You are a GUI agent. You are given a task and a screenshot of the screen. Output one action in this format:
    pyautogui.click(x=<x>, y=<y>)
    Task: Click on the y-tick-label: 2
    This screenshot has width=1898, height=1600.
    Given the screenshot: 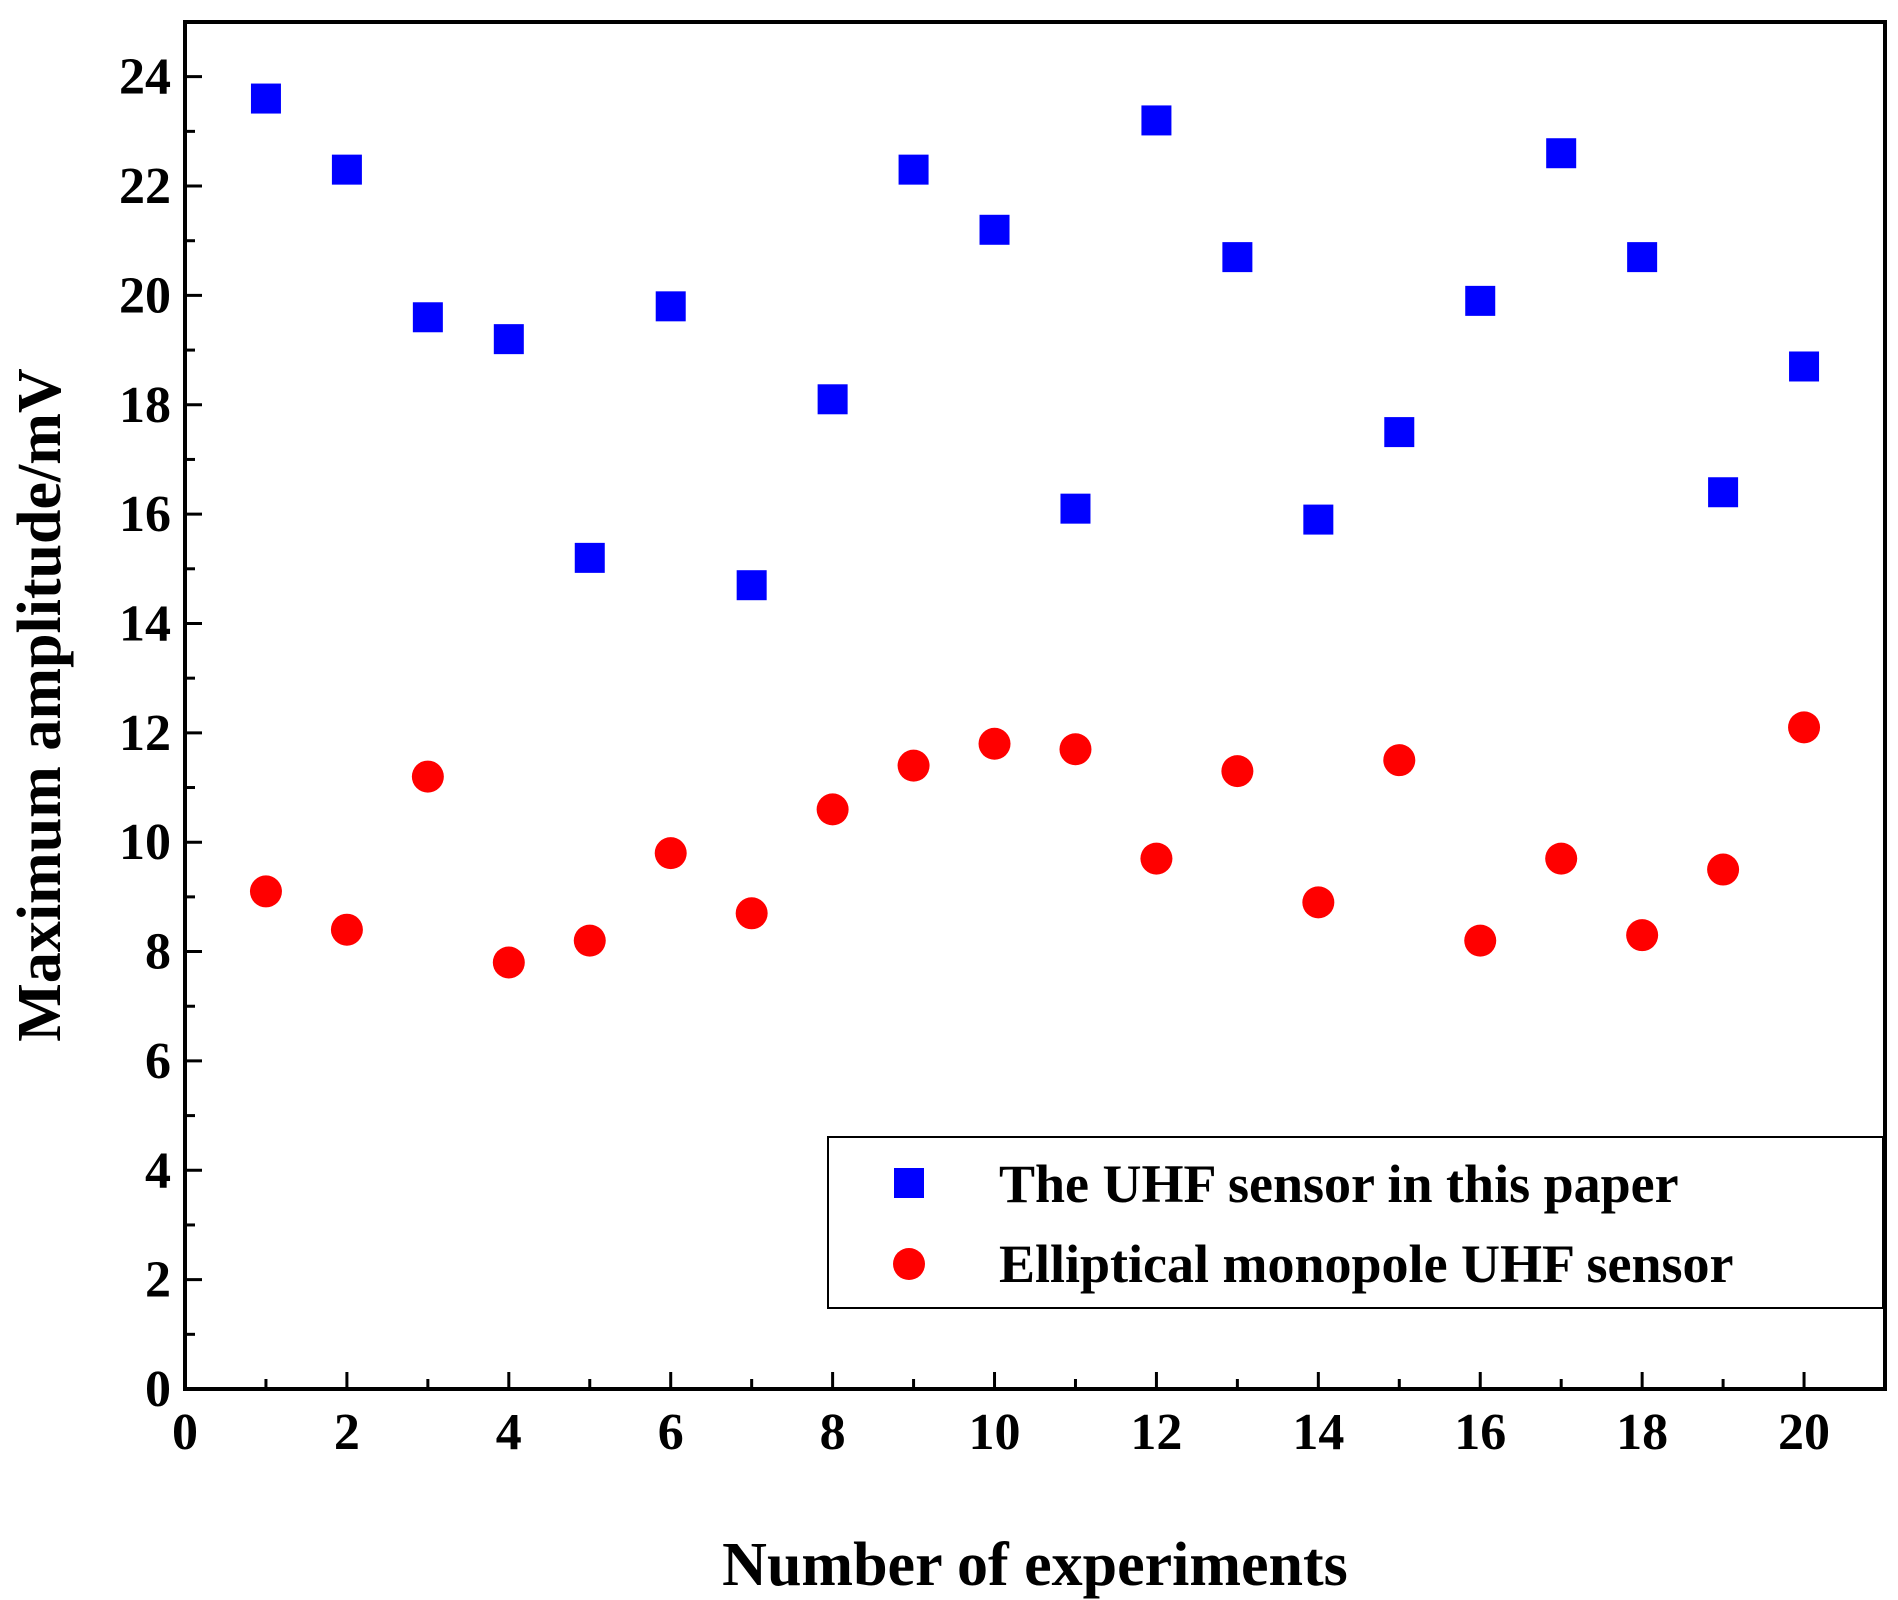 What is the action you would take?
    pyautogui.click(x=158, y=1280)
    